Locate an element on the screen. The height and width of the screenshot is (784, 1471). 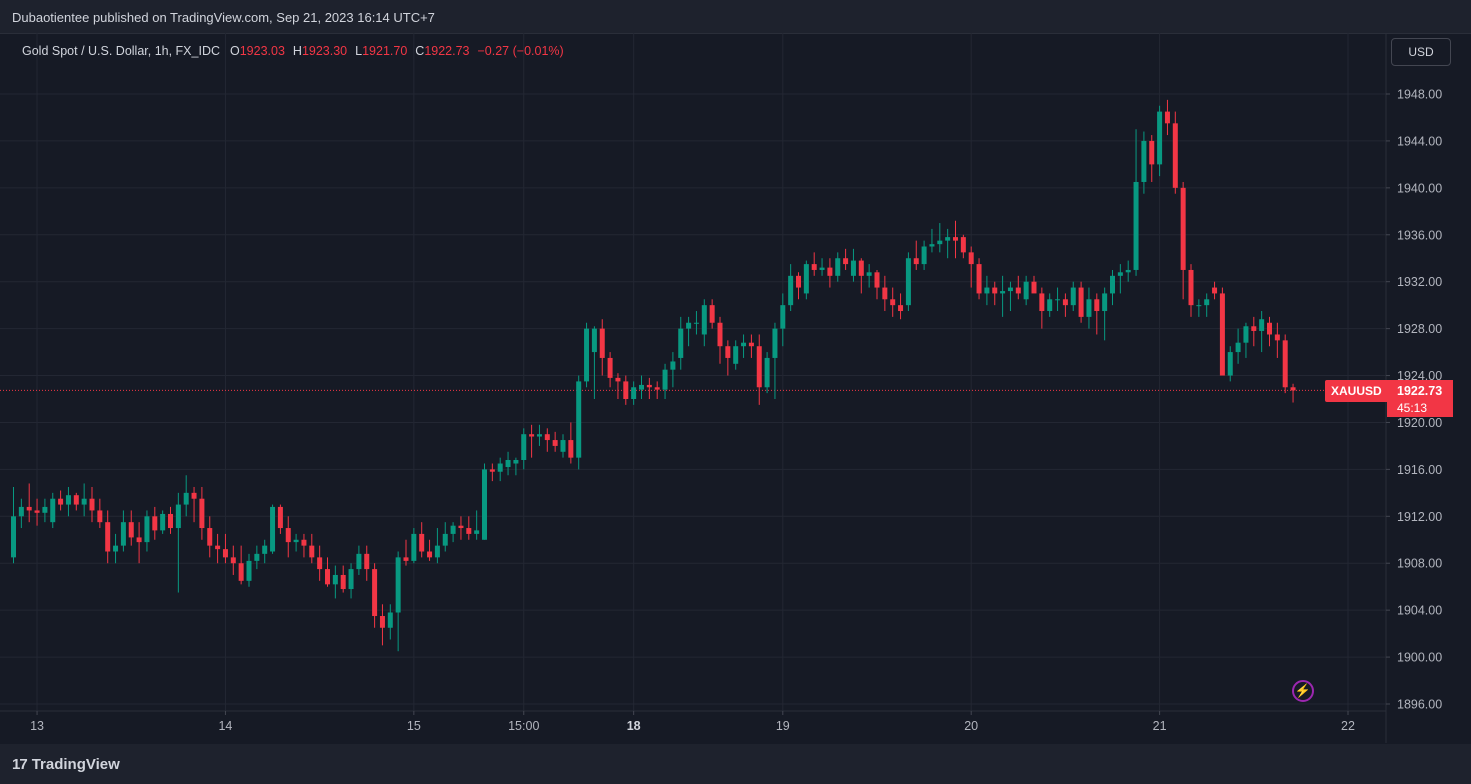
time-tick-label: 20 is located at coordinates (971, 726).